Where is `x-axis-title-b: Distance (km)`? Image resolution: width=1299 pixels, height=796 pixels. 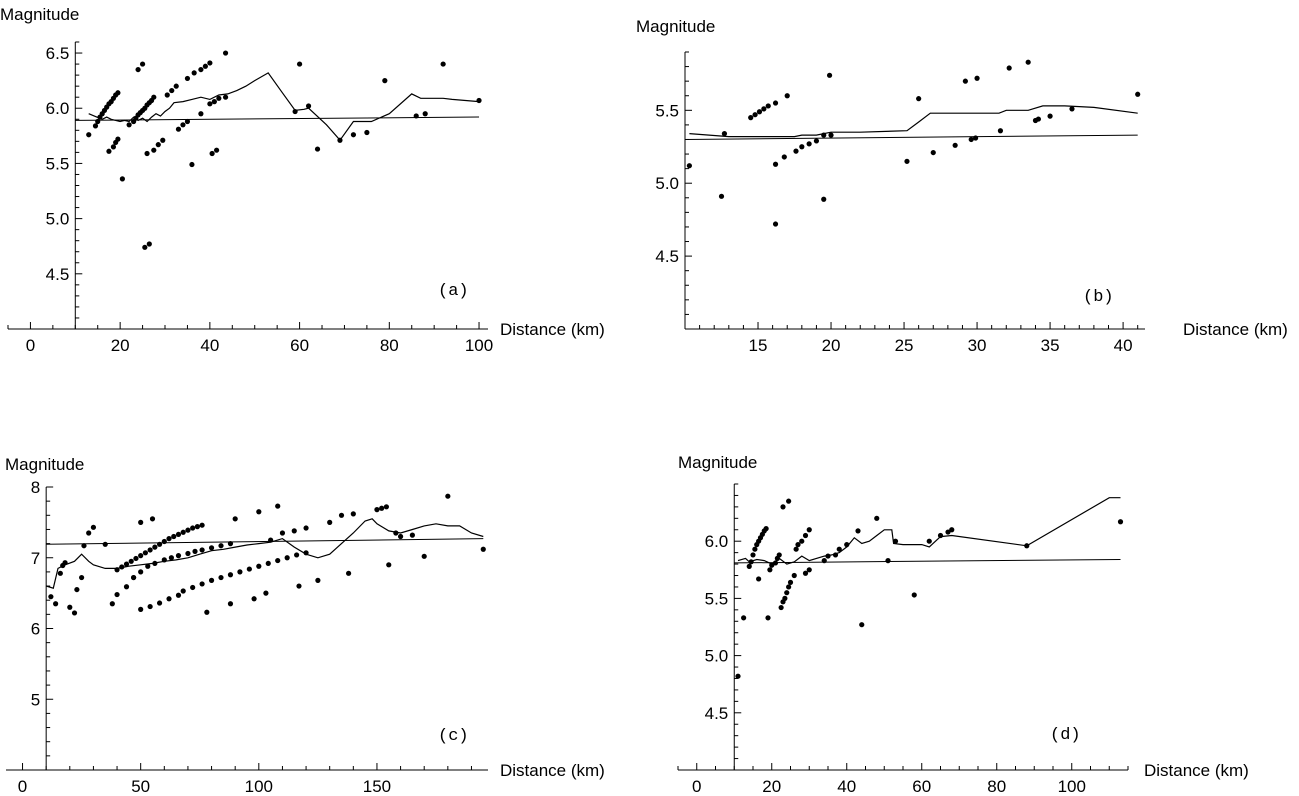
x-axis-title-b: Distance (km) is located at coordinates (1235, 329).